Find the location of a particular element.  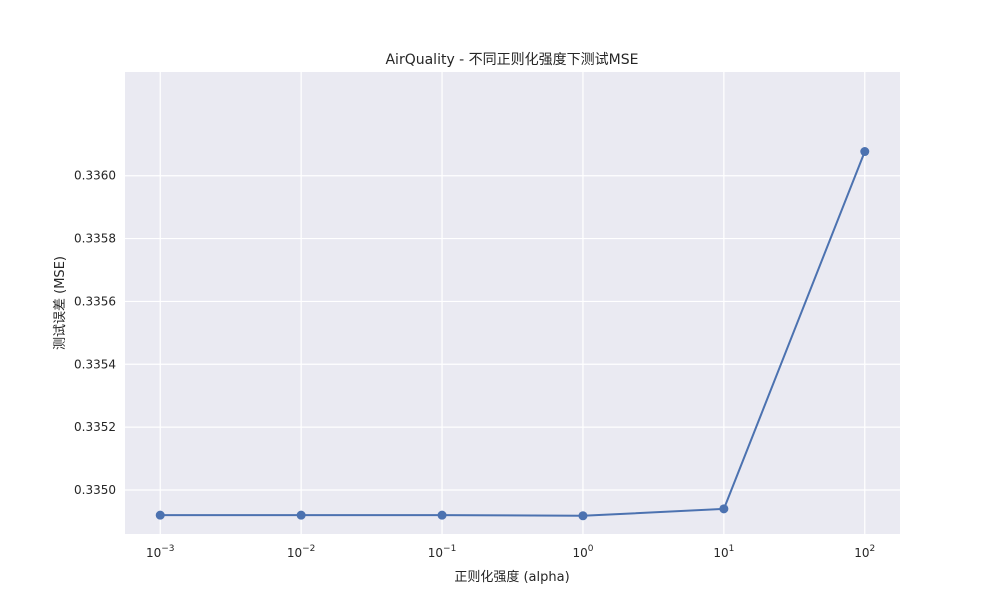

x-tick-label: 10⁻¹ is located at coordinates (442, 552).